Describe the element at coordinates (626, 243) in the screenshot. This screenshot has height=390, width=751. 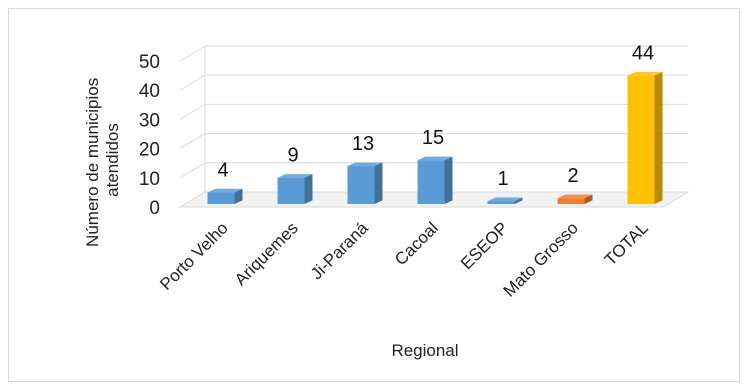
I see `x-tick-label: TOTAL` at that location.